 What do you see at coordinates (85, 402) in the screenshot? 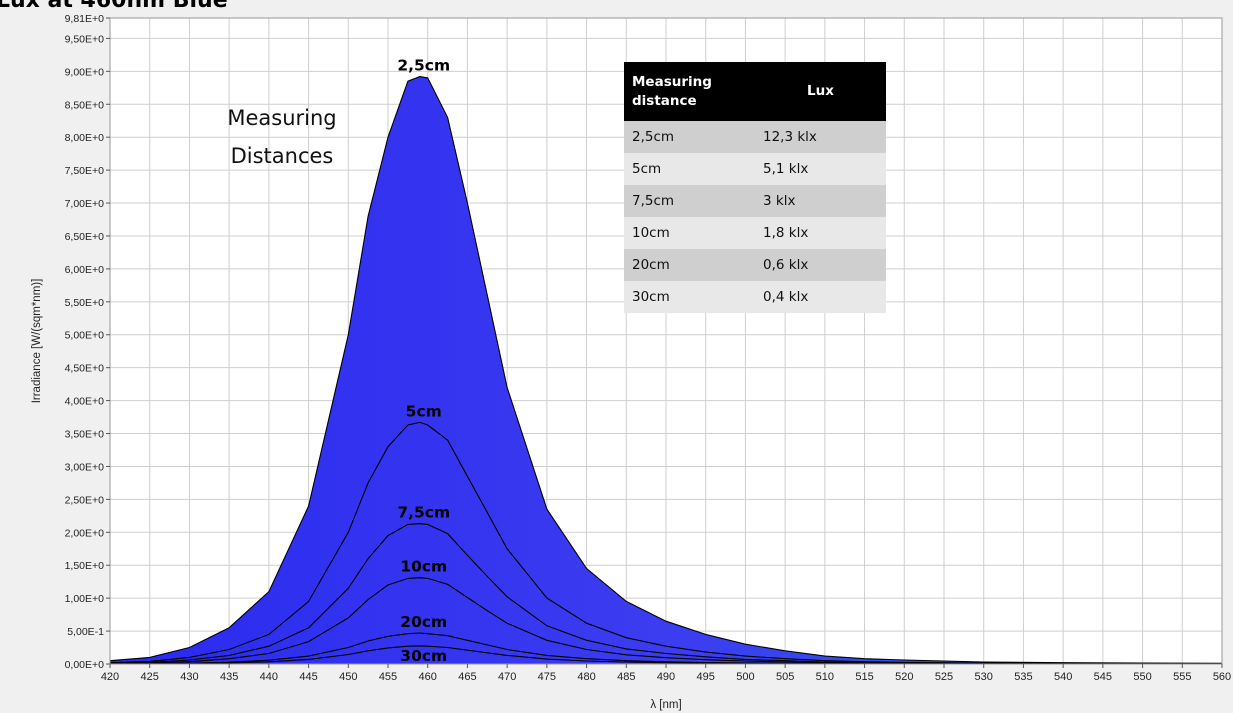
I see `y-tick-label: 4,00E+0` at bounding box center [85, 402].